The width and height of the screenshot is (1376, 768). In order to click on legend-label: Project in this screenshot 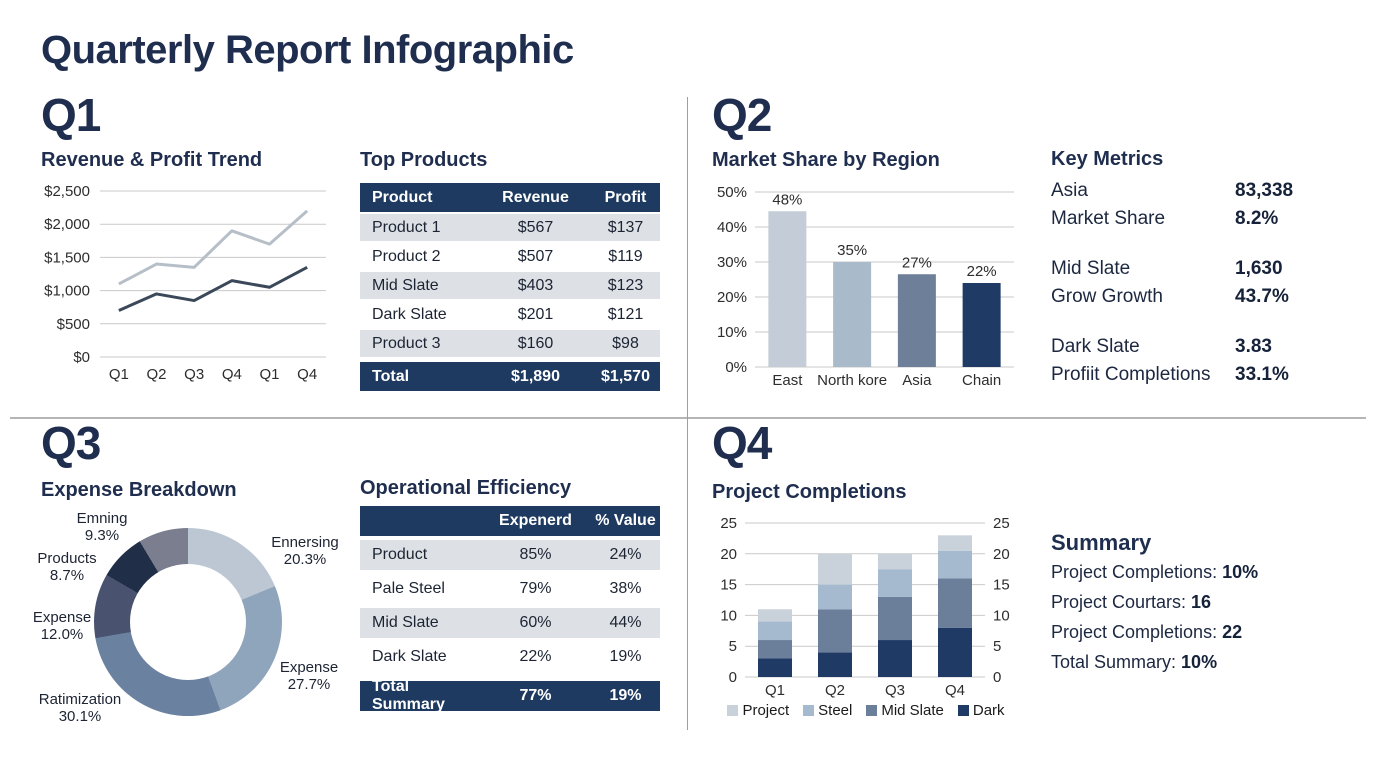, I will do `click(766, 710)`.